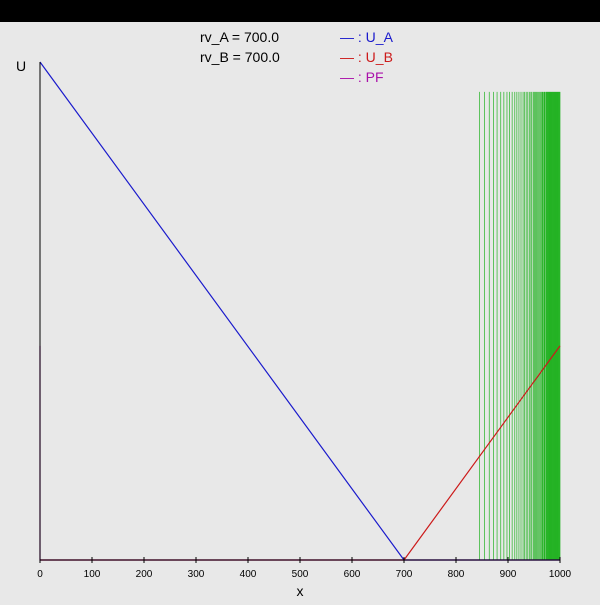 The image size is (600, 605). Describe the element at coordinates (196, 574) in the screenshot. I see `x-tick-label: 300` at that location.